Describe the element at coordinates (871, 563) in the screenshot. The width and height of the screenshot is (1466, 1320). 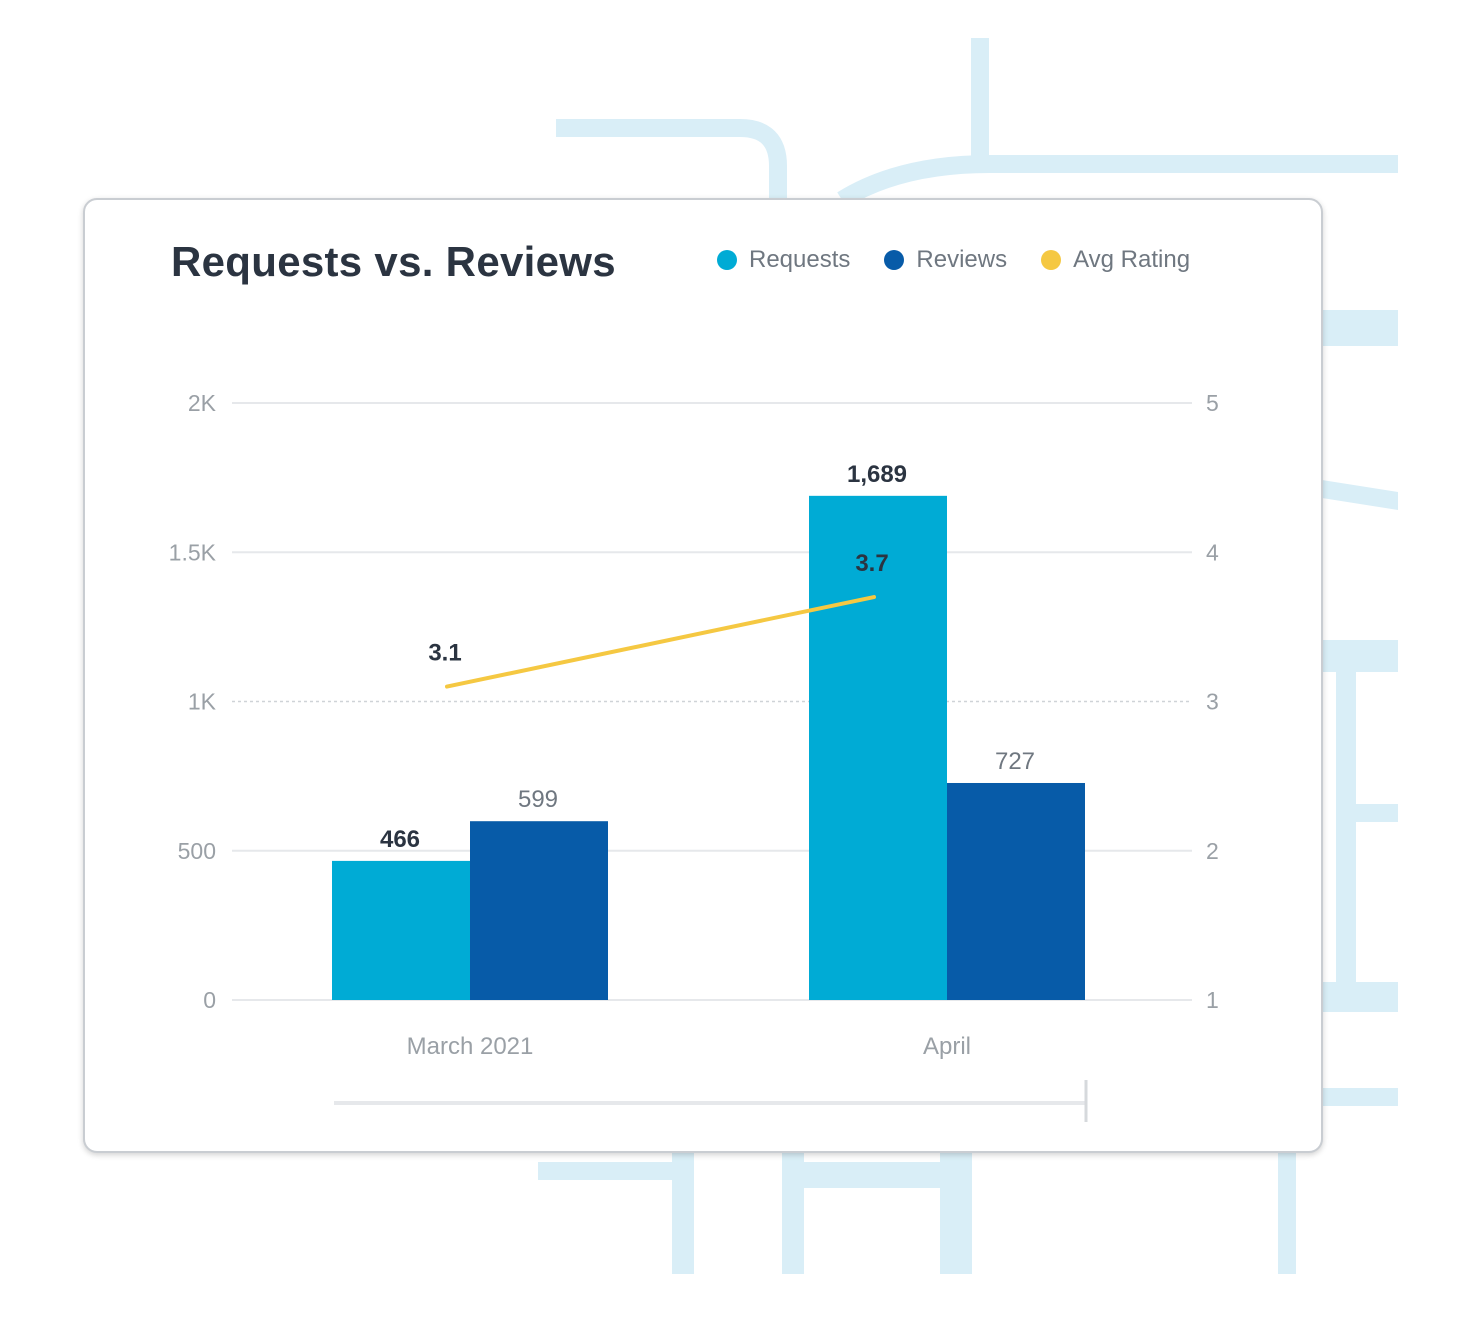
I see `data-label-avg-rating: 3.7` at that location.